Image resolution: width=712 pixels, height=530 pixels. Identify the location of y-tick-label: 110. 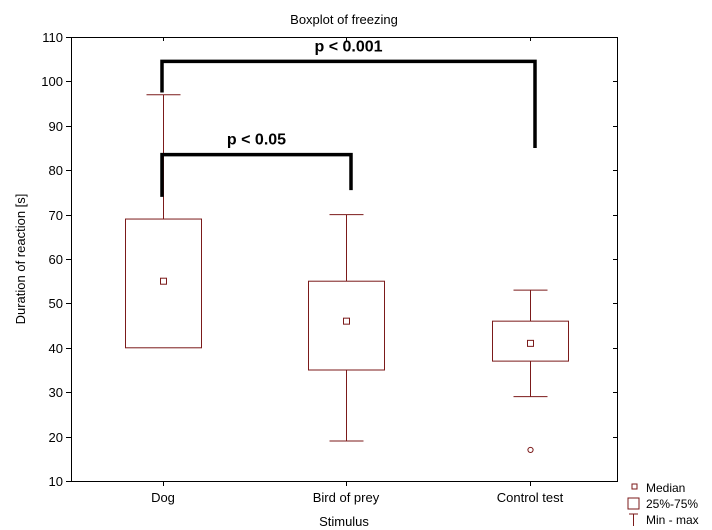
(52, 37).